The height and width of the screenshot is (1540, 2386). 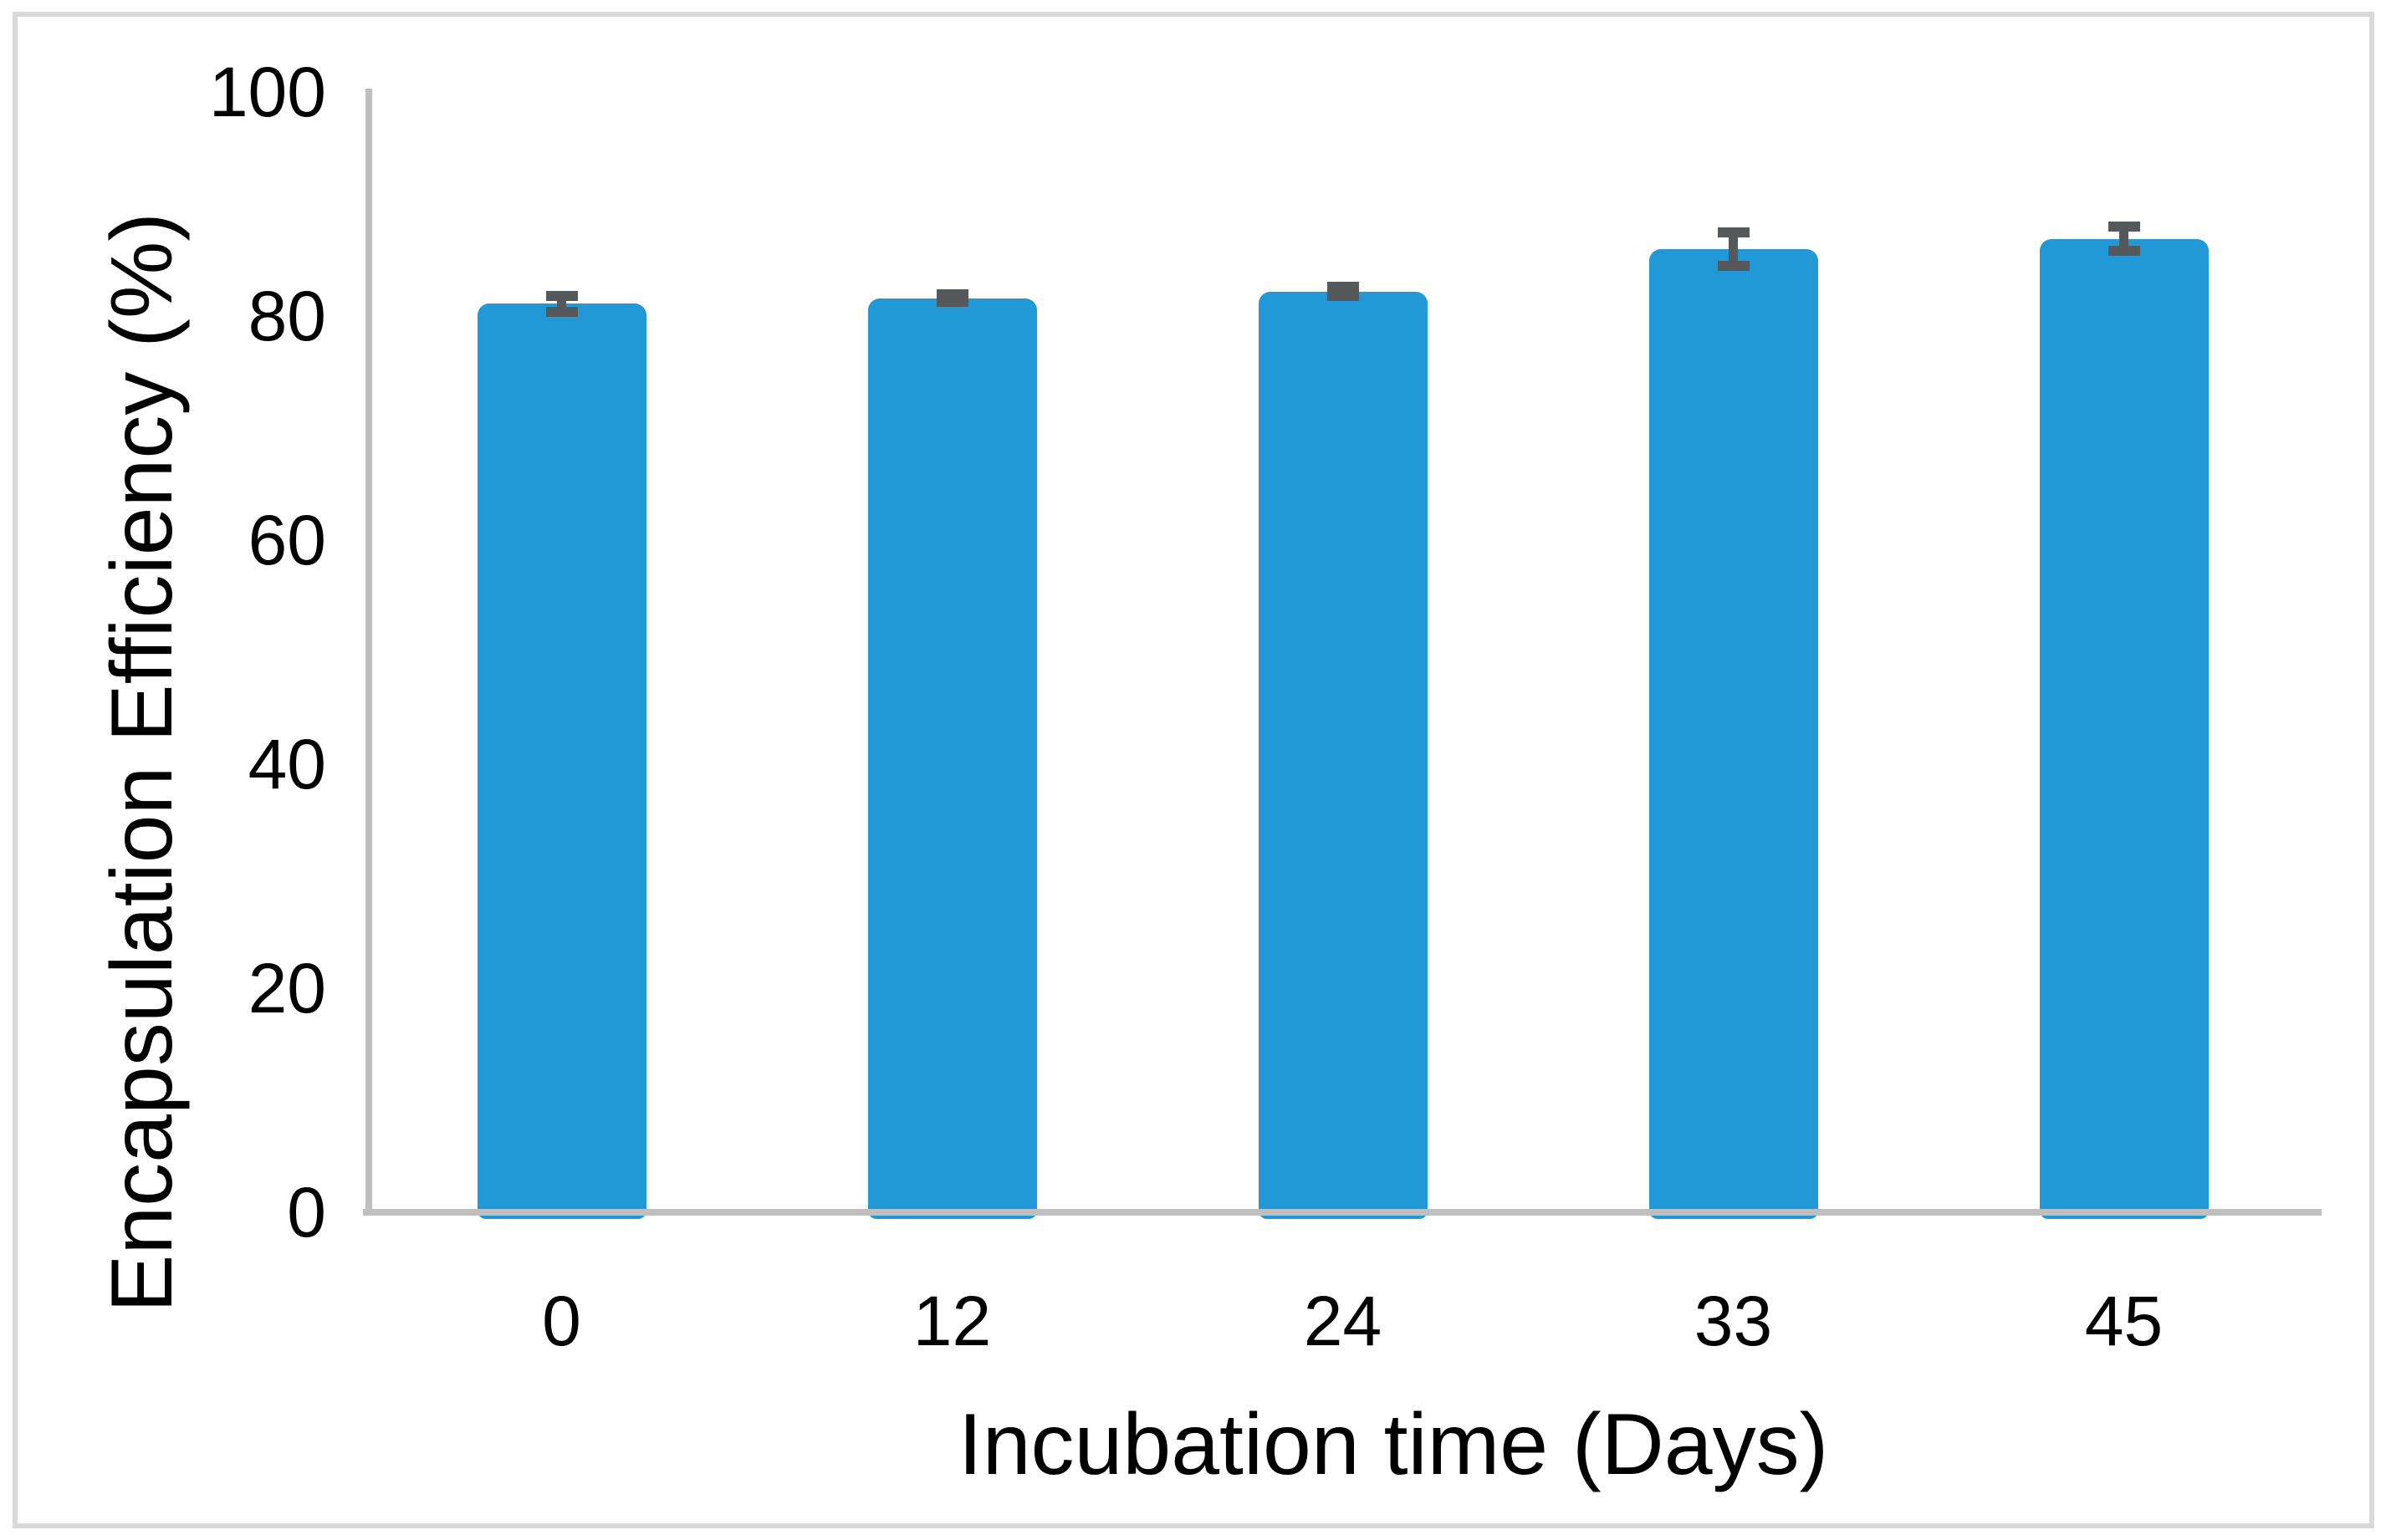 What do you see at coordinates (267, 92) in the screenshot?
I see `y-tick-label-100: 100` at bounding box center [267, 92].